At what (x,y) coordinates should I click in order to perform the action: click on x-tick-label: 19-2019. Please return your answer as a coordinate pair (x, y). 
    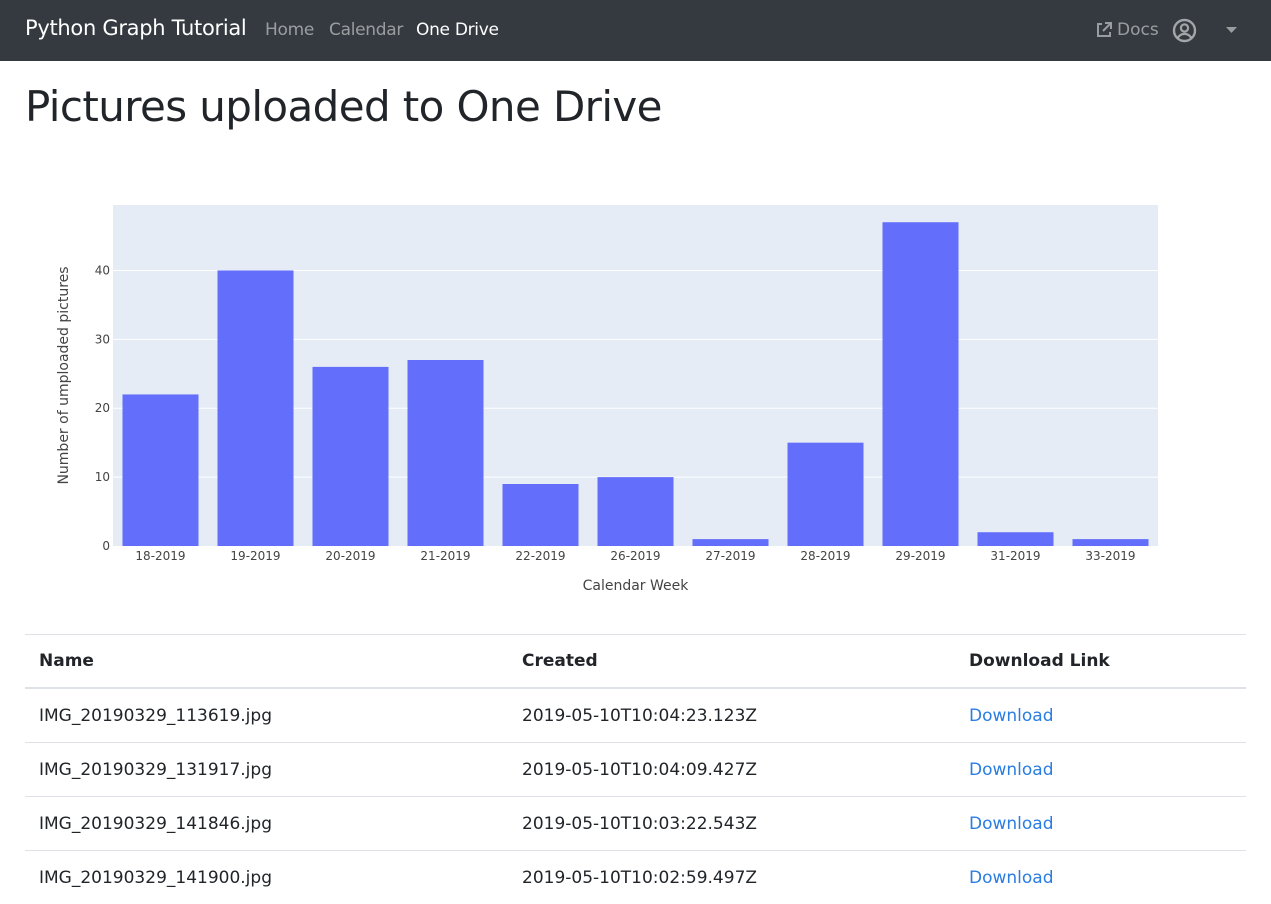
    Looking at the image, I should click on (255, 556).